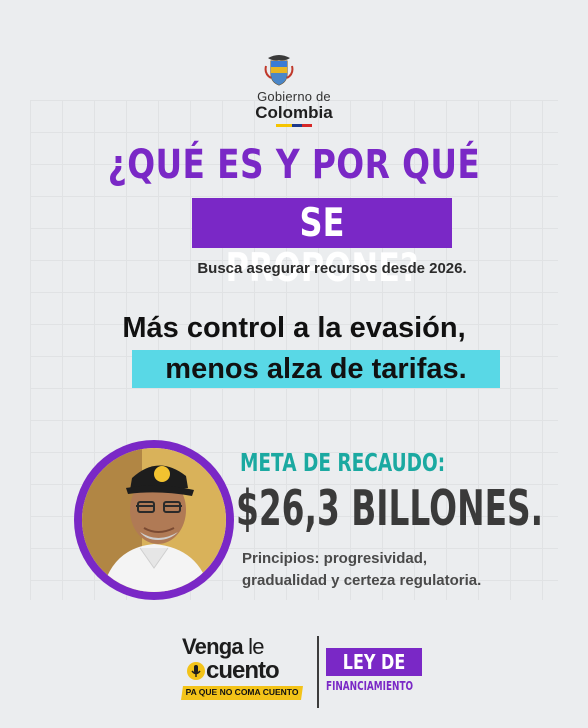 This screenshot has width=588, height=728. I want to click on goal-label: META DE RECAUDO:, so click(343, 462).